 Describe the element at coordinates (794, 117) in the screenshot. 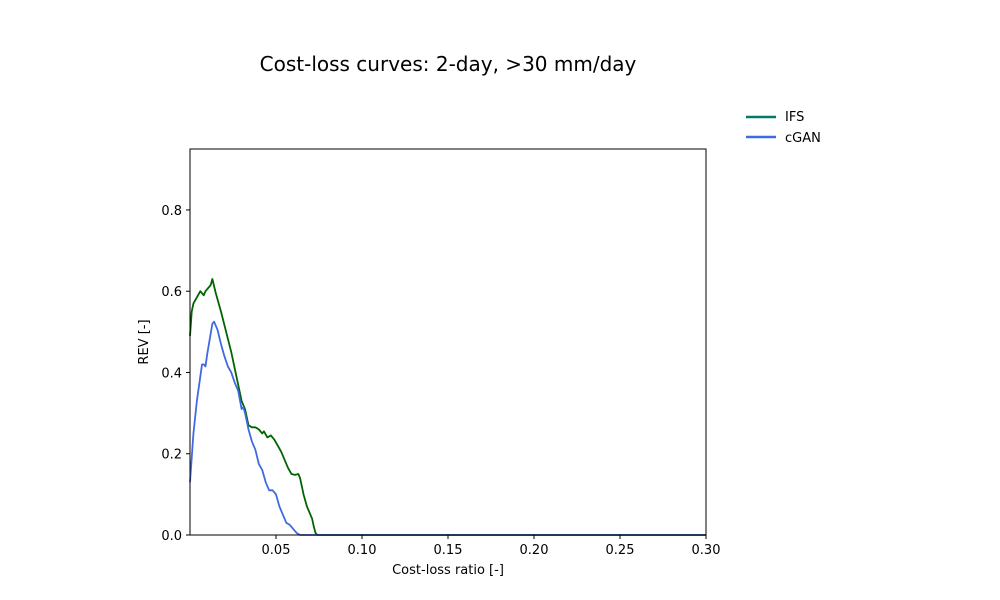

I see `legend-label-ifs: IFS` at that location.